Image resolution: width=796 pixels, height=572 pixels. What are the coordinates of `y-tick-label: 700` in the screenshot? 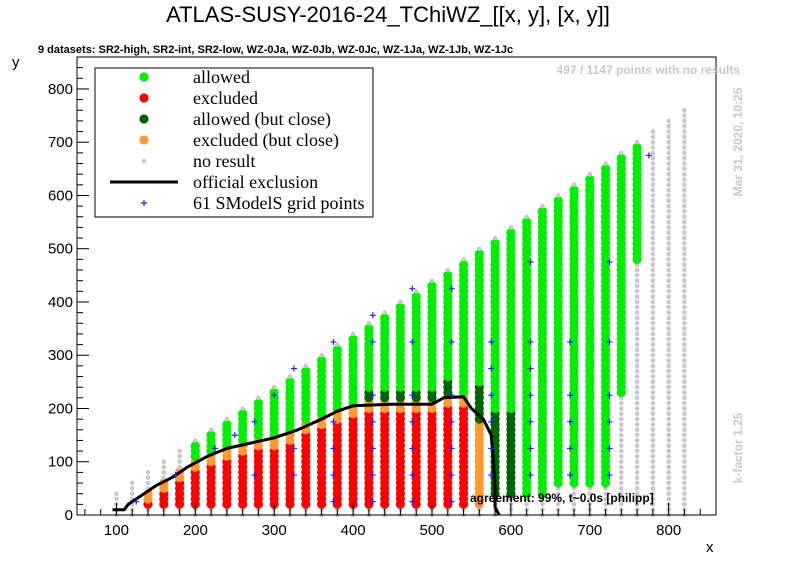 It's located at (60, 142).